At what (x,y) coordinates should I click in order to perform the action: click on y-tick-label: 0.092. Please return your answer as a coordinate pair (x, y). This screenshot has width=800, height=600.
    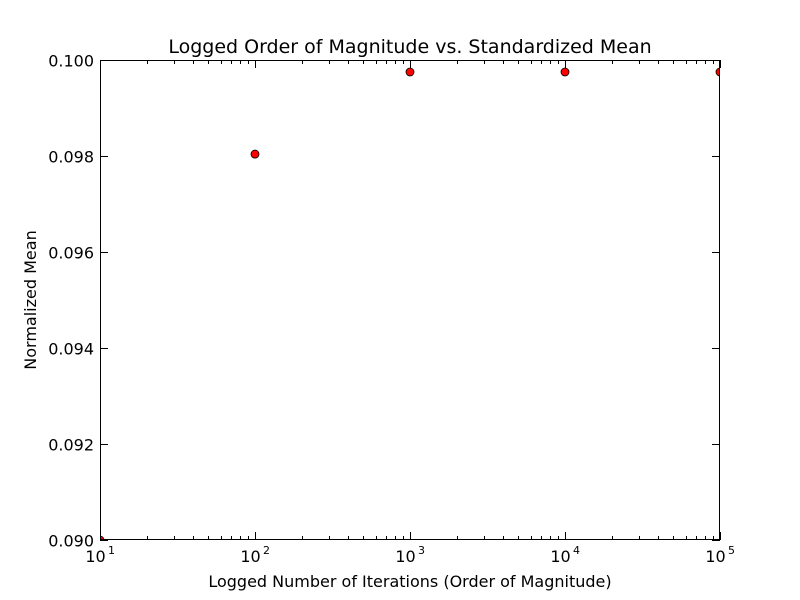
    Looking at the image, I should click on (71, 445).